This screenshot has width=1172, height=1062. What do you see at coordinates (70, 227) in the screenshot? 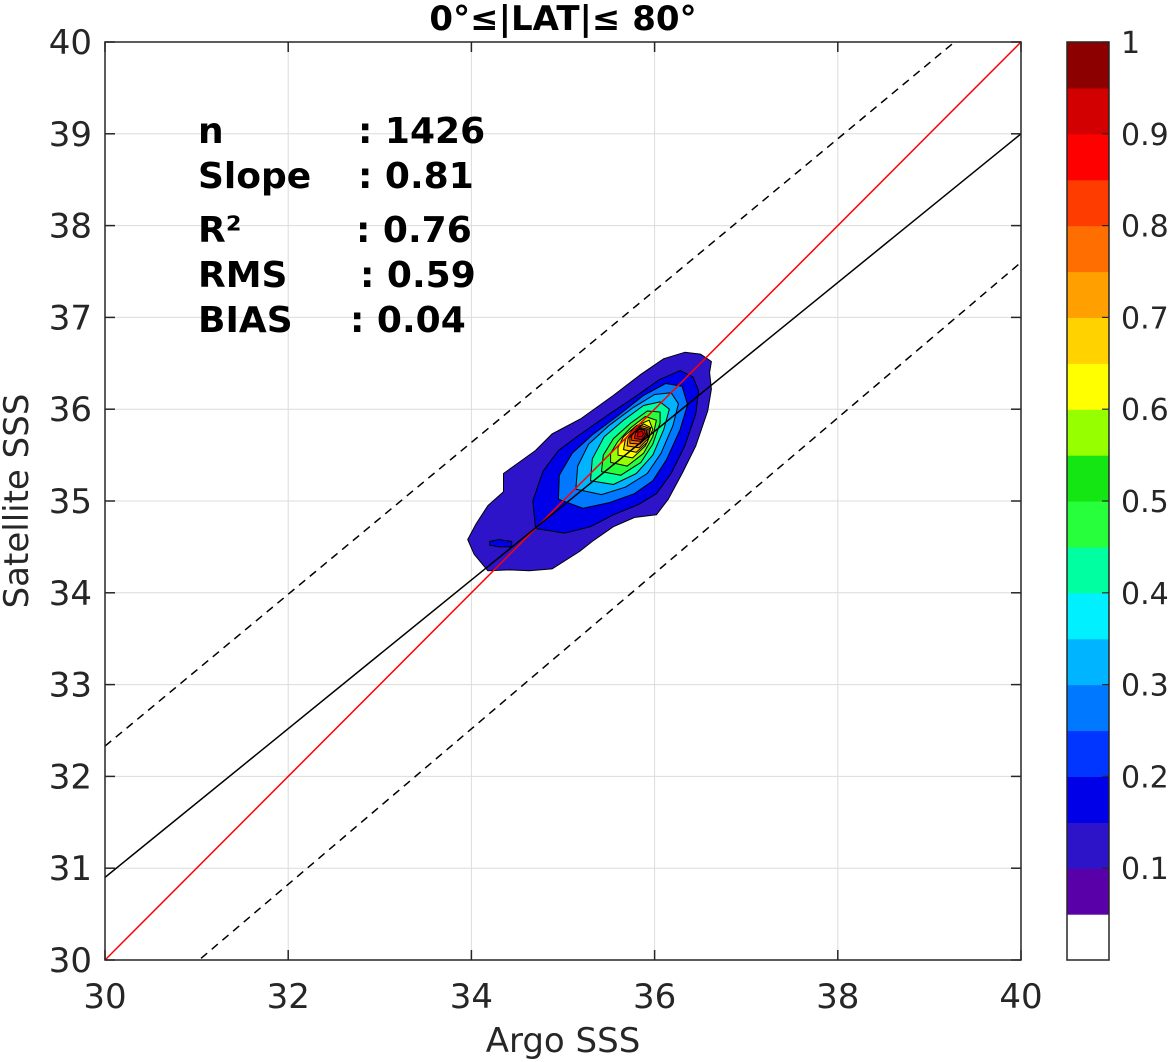
I see `y-tick-label: 38` at bounding box center [70, 227].